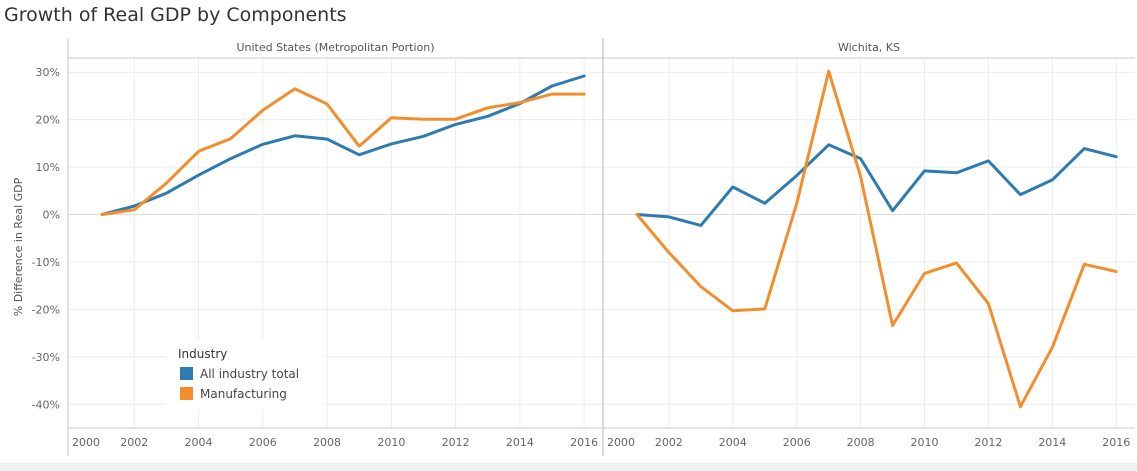  What do you see at coordinates (202, 354) in the screenshot?
I see `legend-title: Industry` at bounding box center [202, 354].